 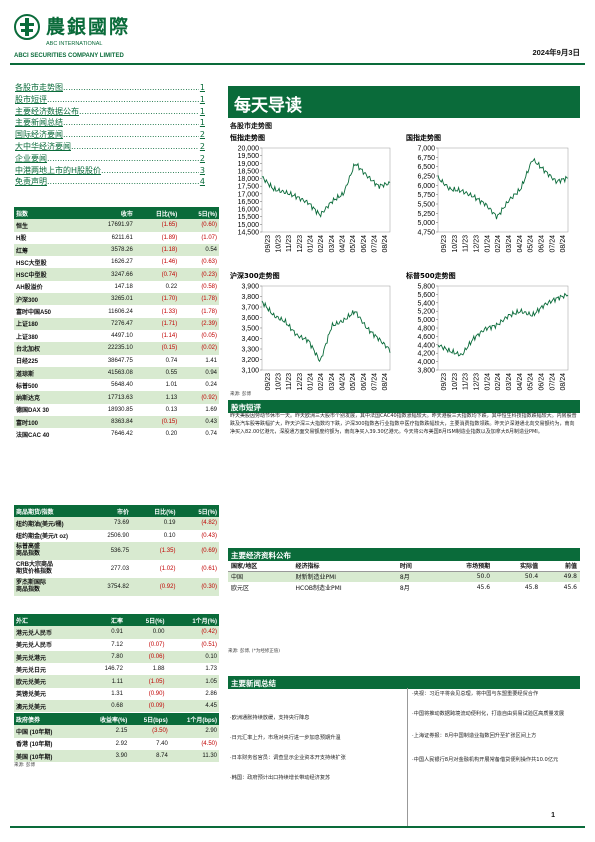 I want to click on table-cell: 0.10, so click(x=169, y=535).